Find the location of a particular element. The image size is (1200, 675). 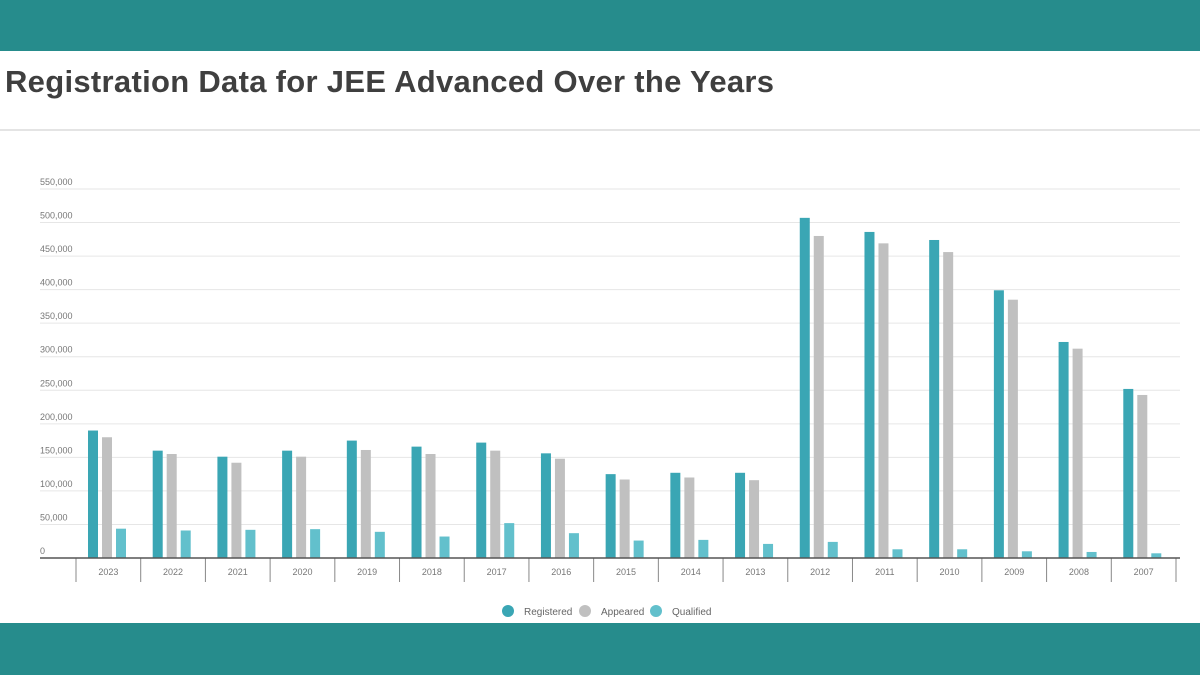

bar-appeared-2008 is located at coordinates (1077, 453).